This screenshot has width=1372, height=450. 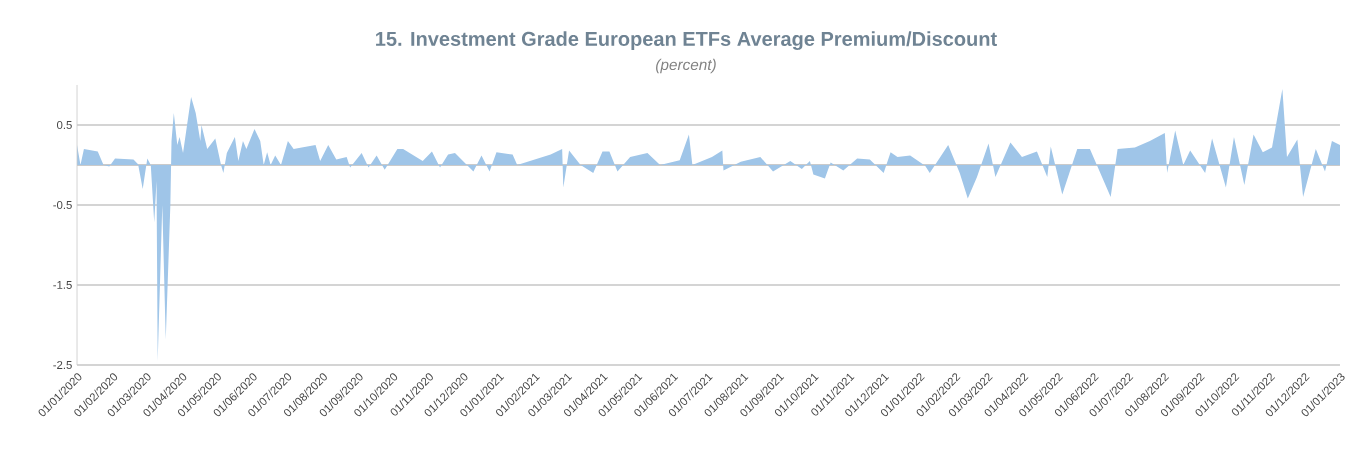 I want to click on y-tick-label: -1.5, so click(x=62, y=285).